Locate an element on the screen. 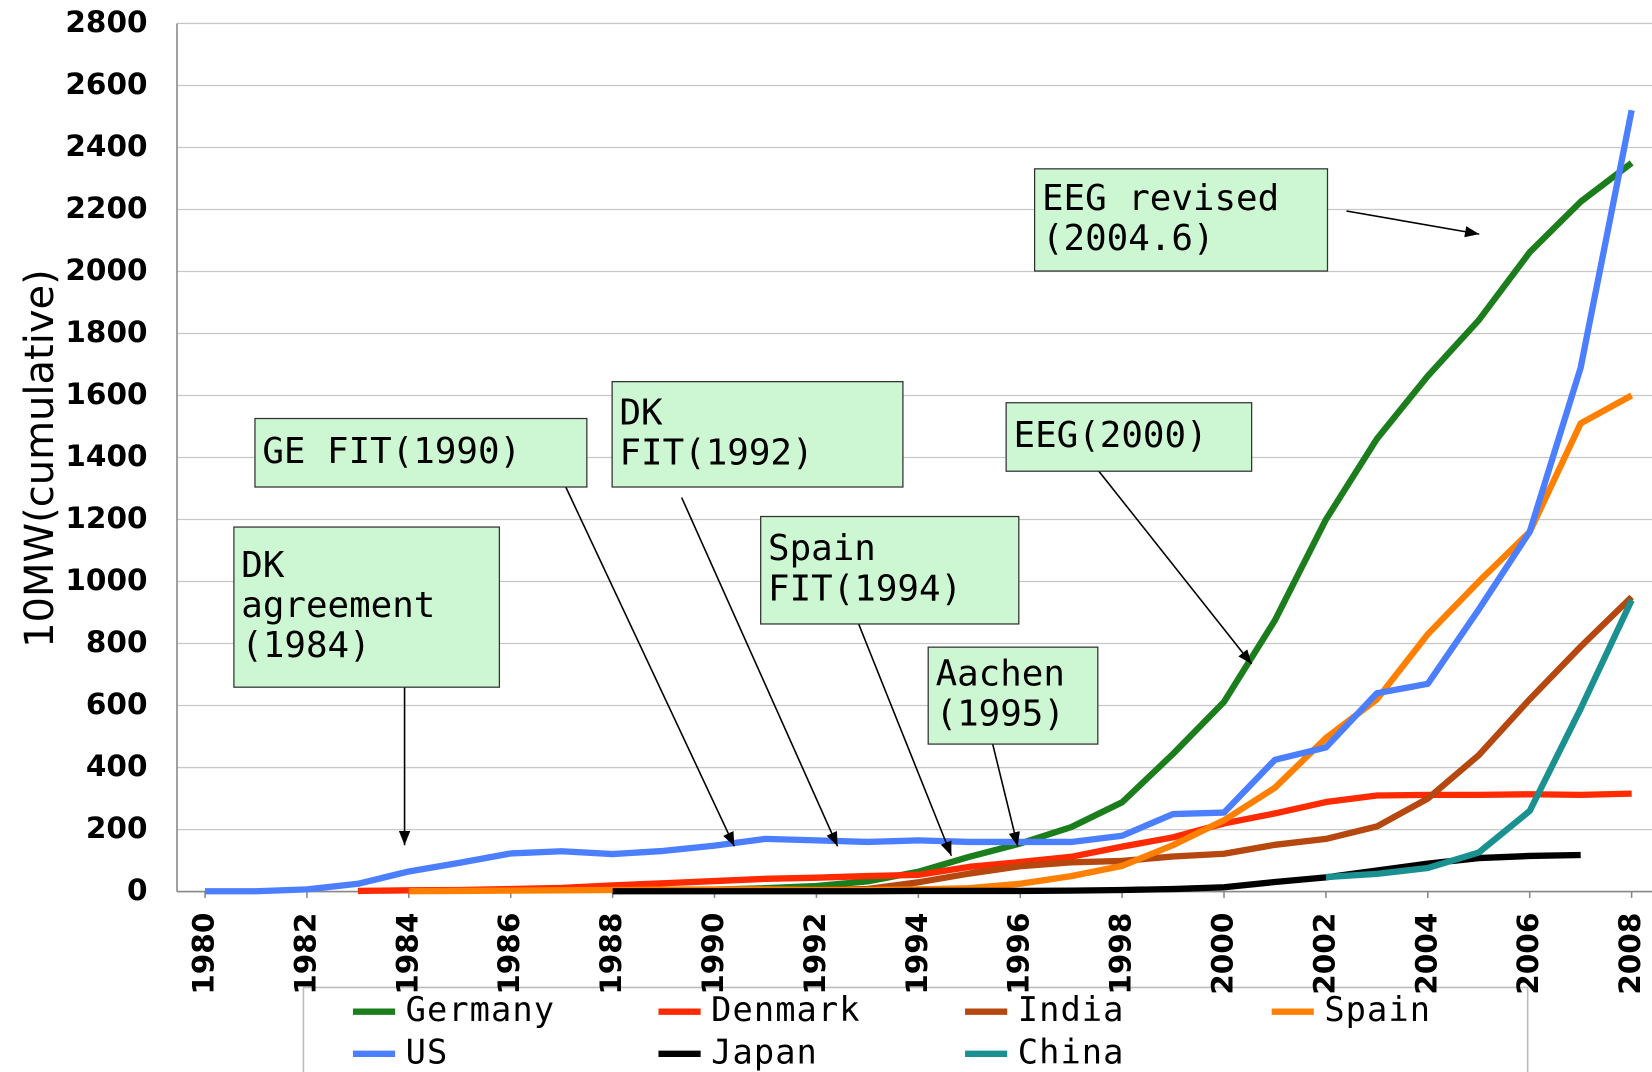 The image size is (1652, 1072). y-tick-label: 0 is located at coordinates (137, 890).